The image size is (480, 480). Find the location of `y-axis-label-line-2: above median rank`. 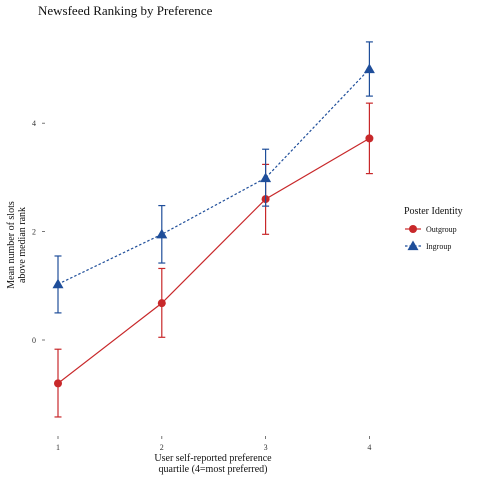

y-axis-label-line-2: above median rank is located at coordinates (22, 245).